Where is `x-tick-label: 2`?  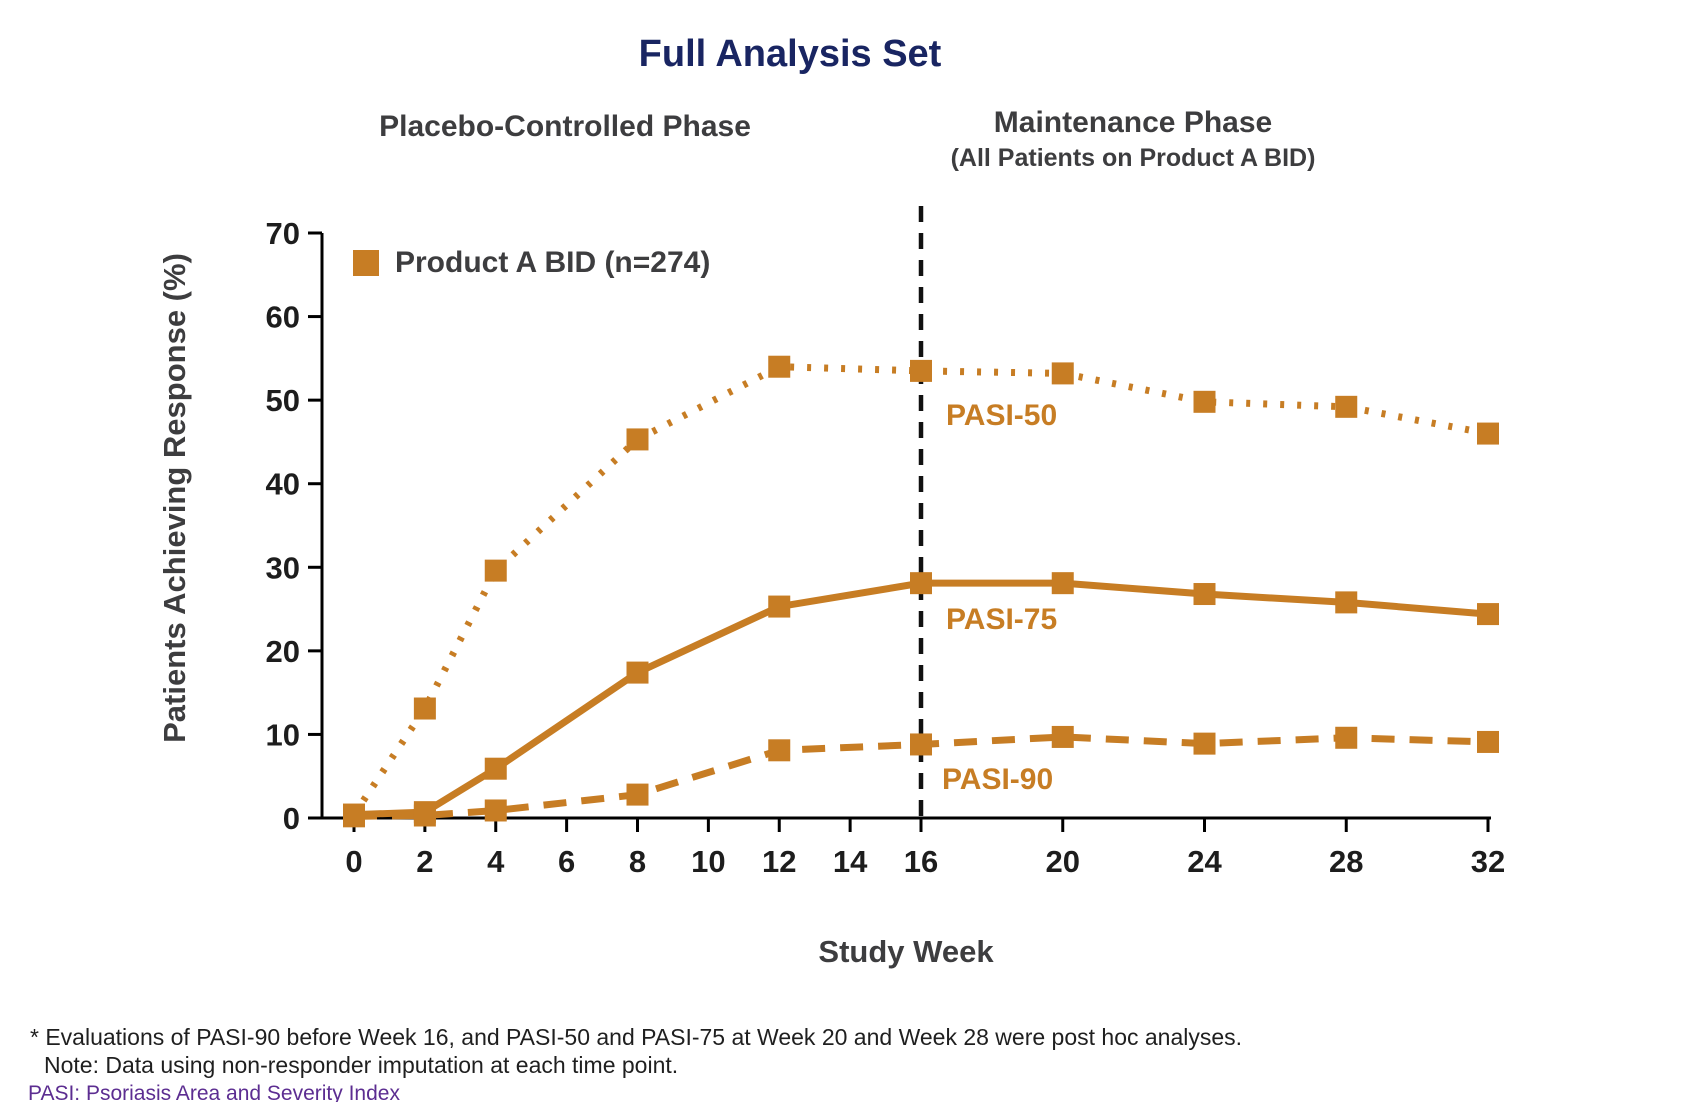
x-tick-label: 2 is located at coordinates (424, 861).